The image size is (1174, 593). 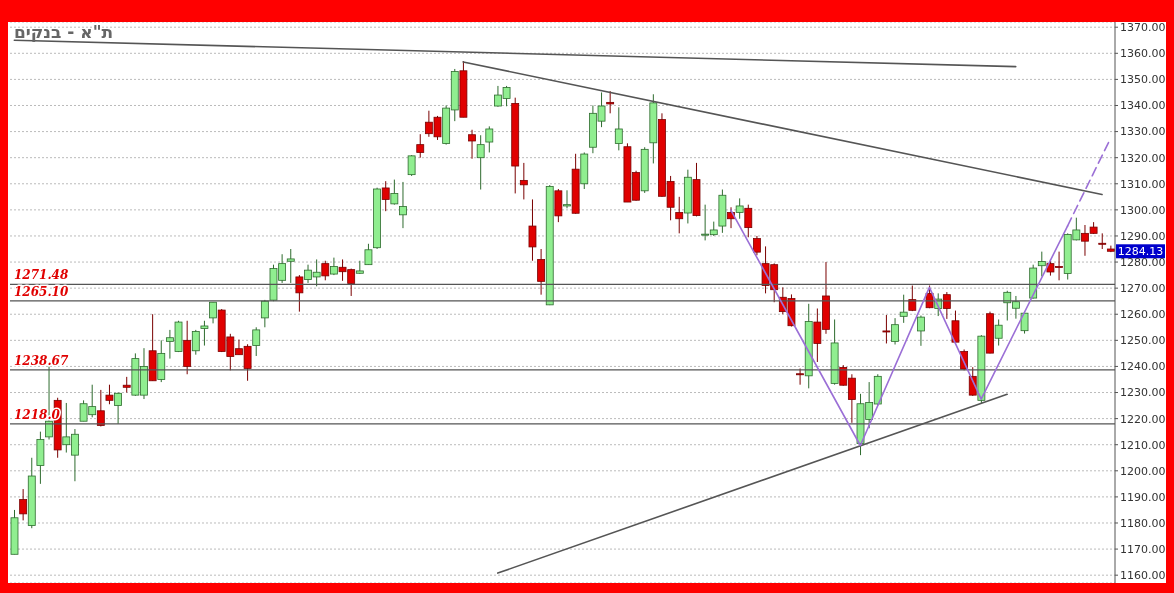 What do you see at coordinates (1143, 497) in the screenshot?
I see `y-tick-label: 1190.00` at bounding box center [1143, 497].